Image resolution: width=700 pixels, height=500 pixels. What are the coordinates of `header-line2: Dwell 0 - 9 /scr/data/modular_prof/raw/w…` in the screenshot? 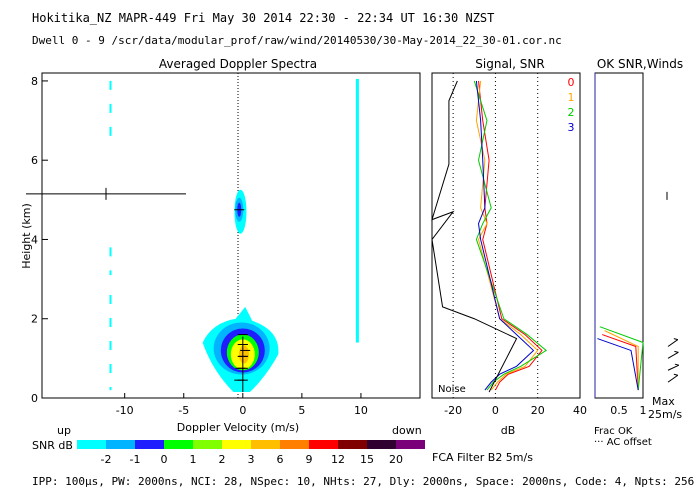 It's located at (297, 40).